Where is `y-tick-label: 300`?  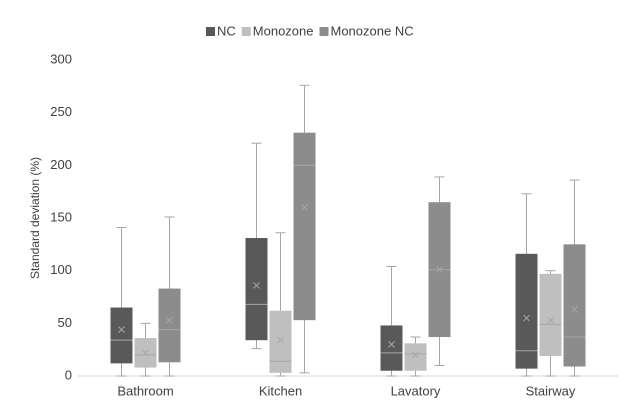 y-tick-label: 300 is located at coordinates (61, 58).